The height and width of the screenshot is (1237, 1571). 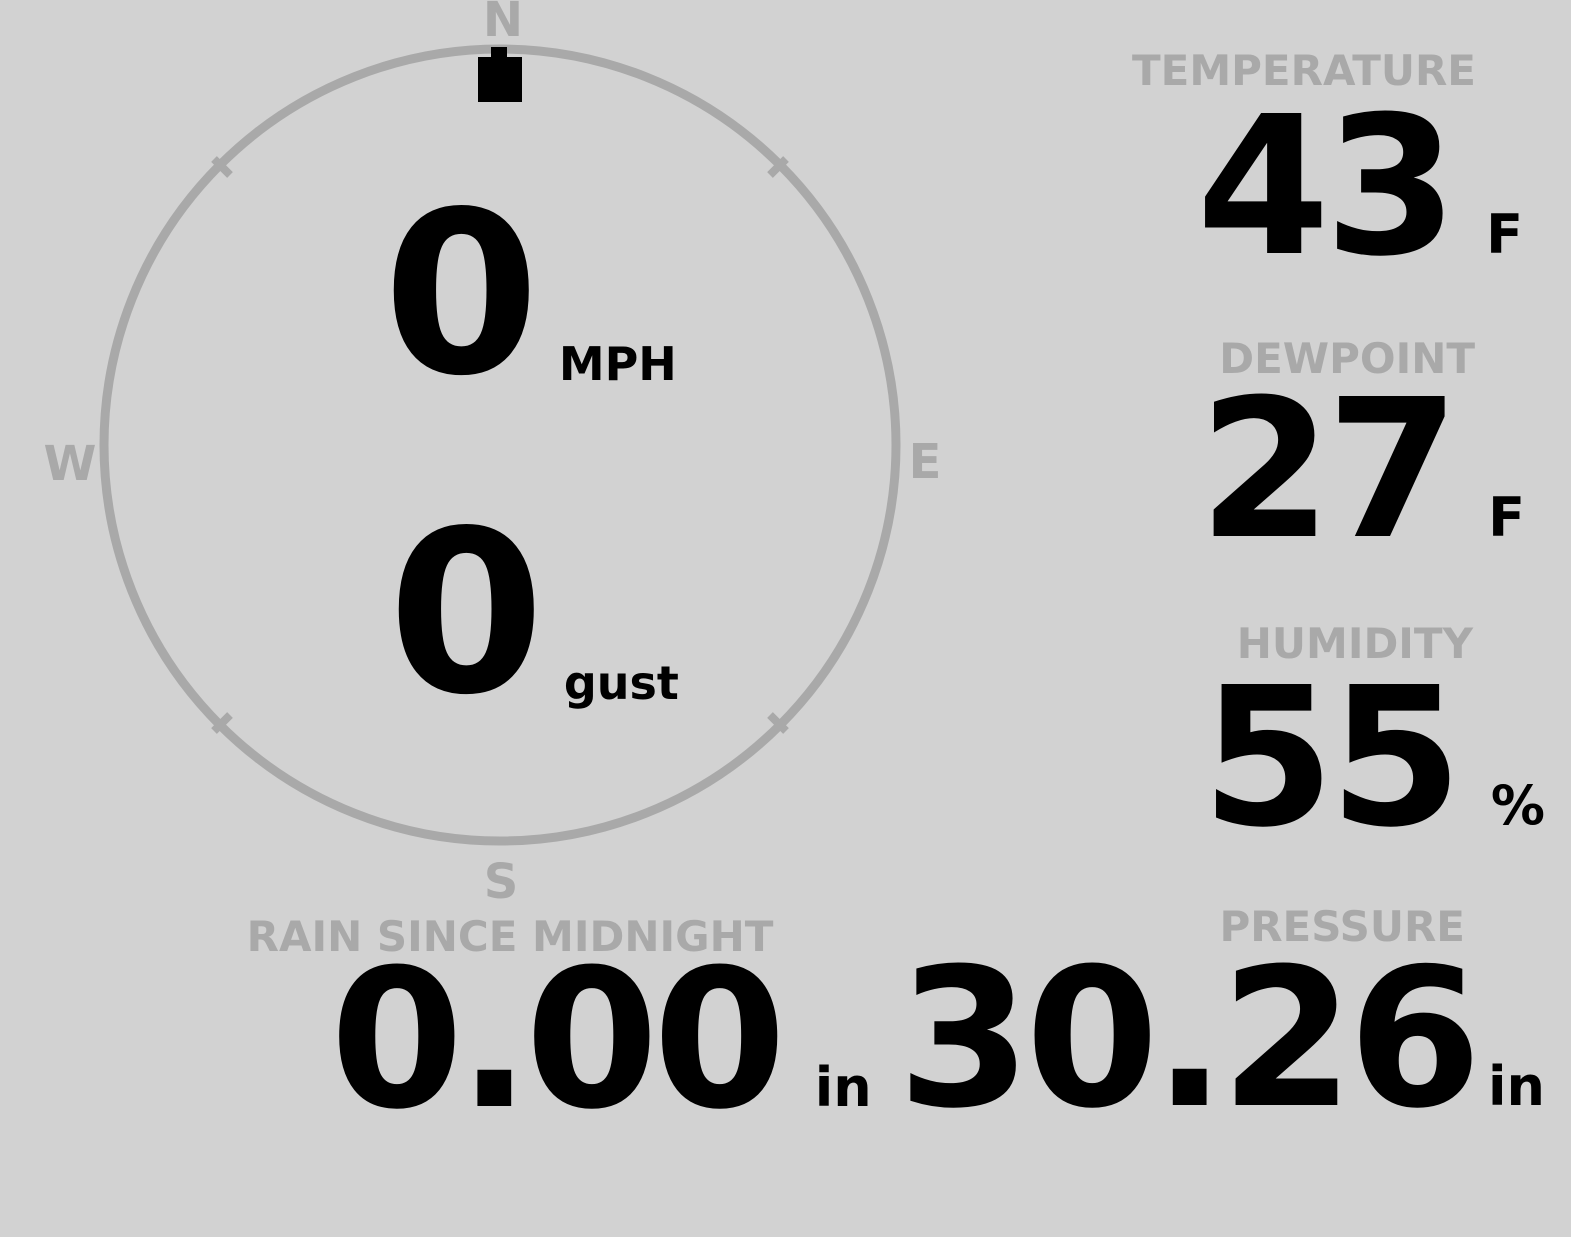 What do you see at coordinates (617, 364) in the screenshot?
I see `wind-speed-unit: MPH` at bounding box center [617, 364].